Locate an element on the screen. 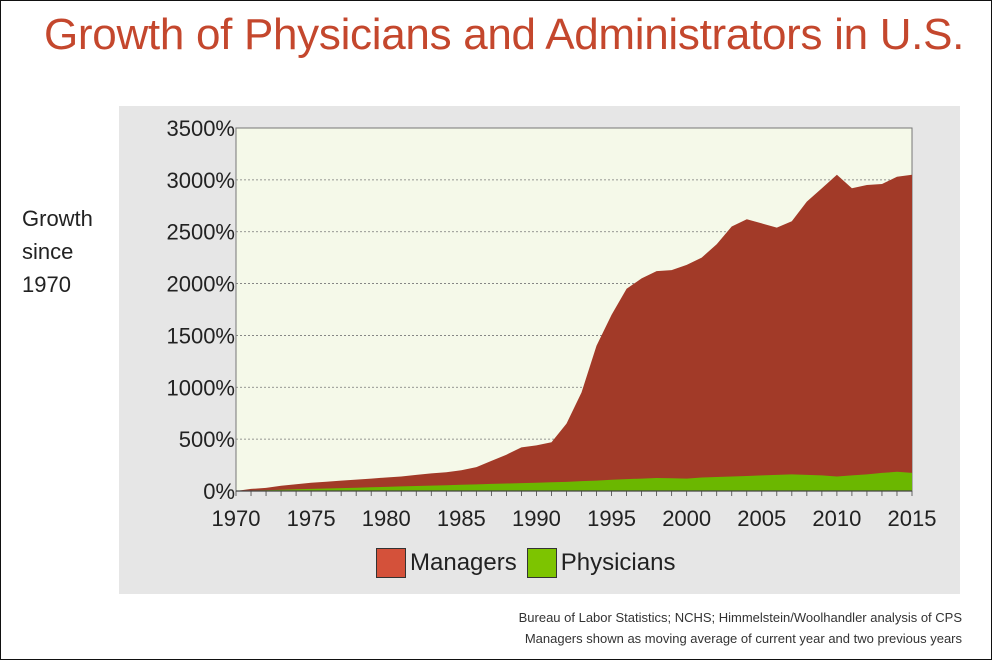  y-tick-label: 1000% is located at coordinates (200, 387).